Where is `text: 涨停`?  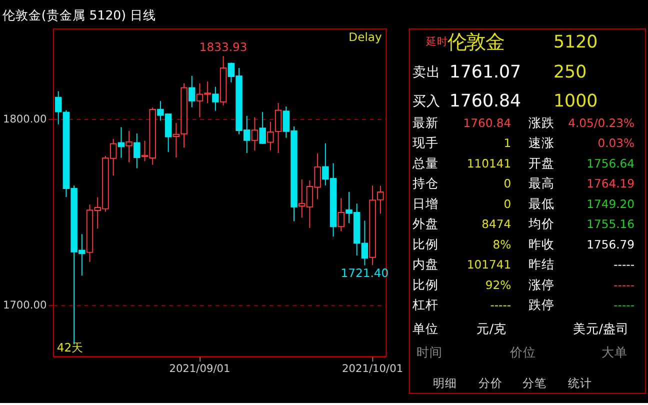
text: 涨停 is located at coordinates (541, 284).